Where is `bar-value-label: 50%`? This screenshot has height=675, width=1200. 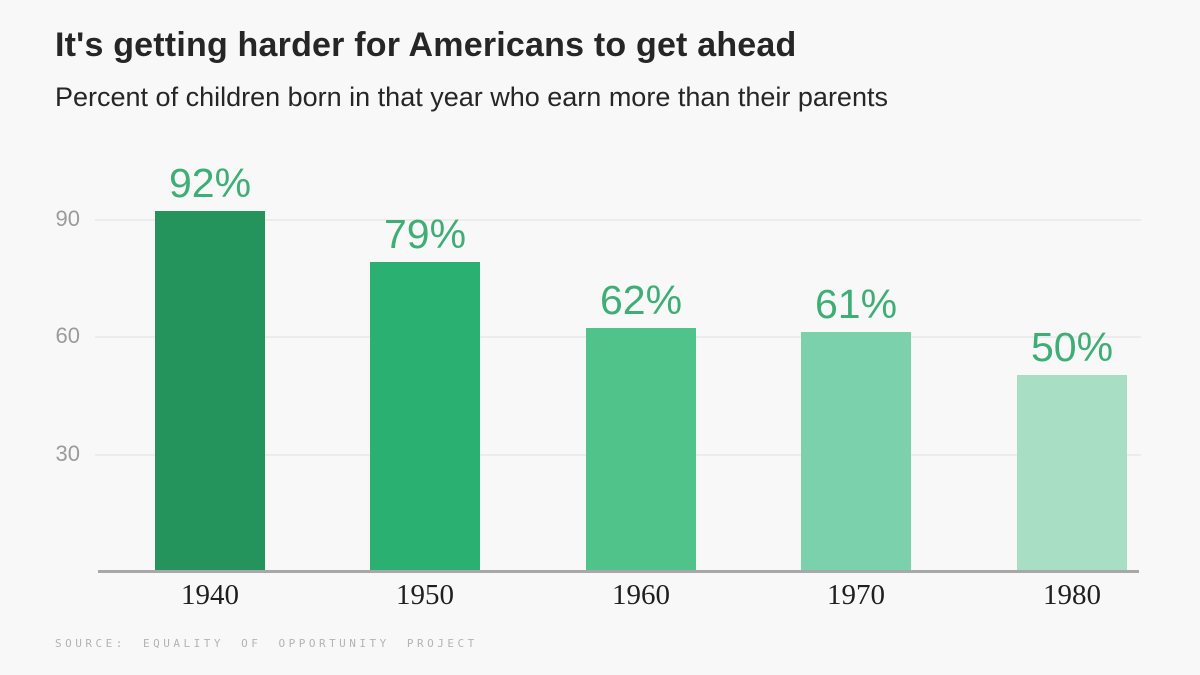 bar-value-label: 50% is located at coordinates (1072, 347).